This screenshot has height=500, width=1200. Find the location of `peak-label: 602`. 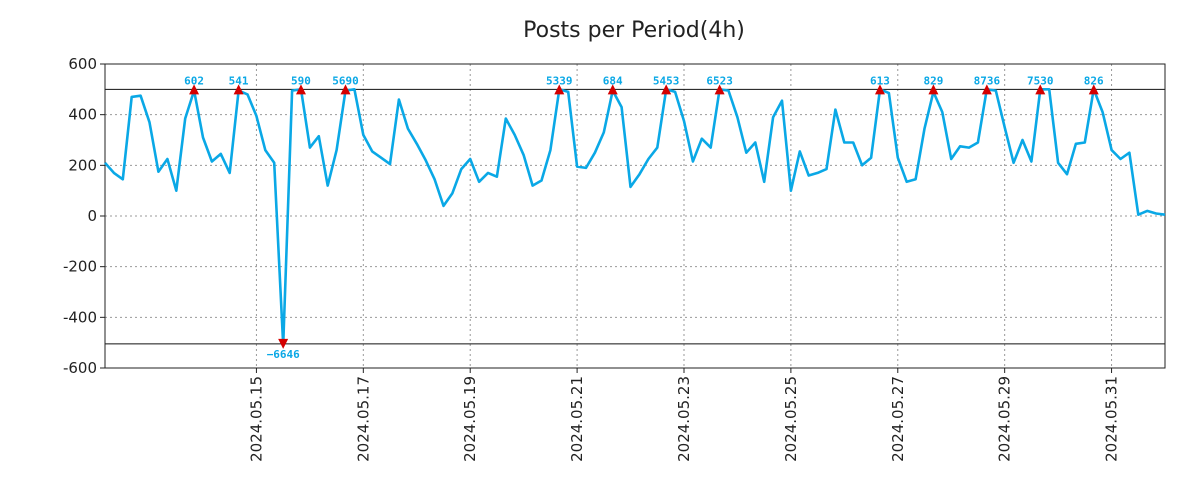

peak-label: 602 is located at coordinates (194, 80).